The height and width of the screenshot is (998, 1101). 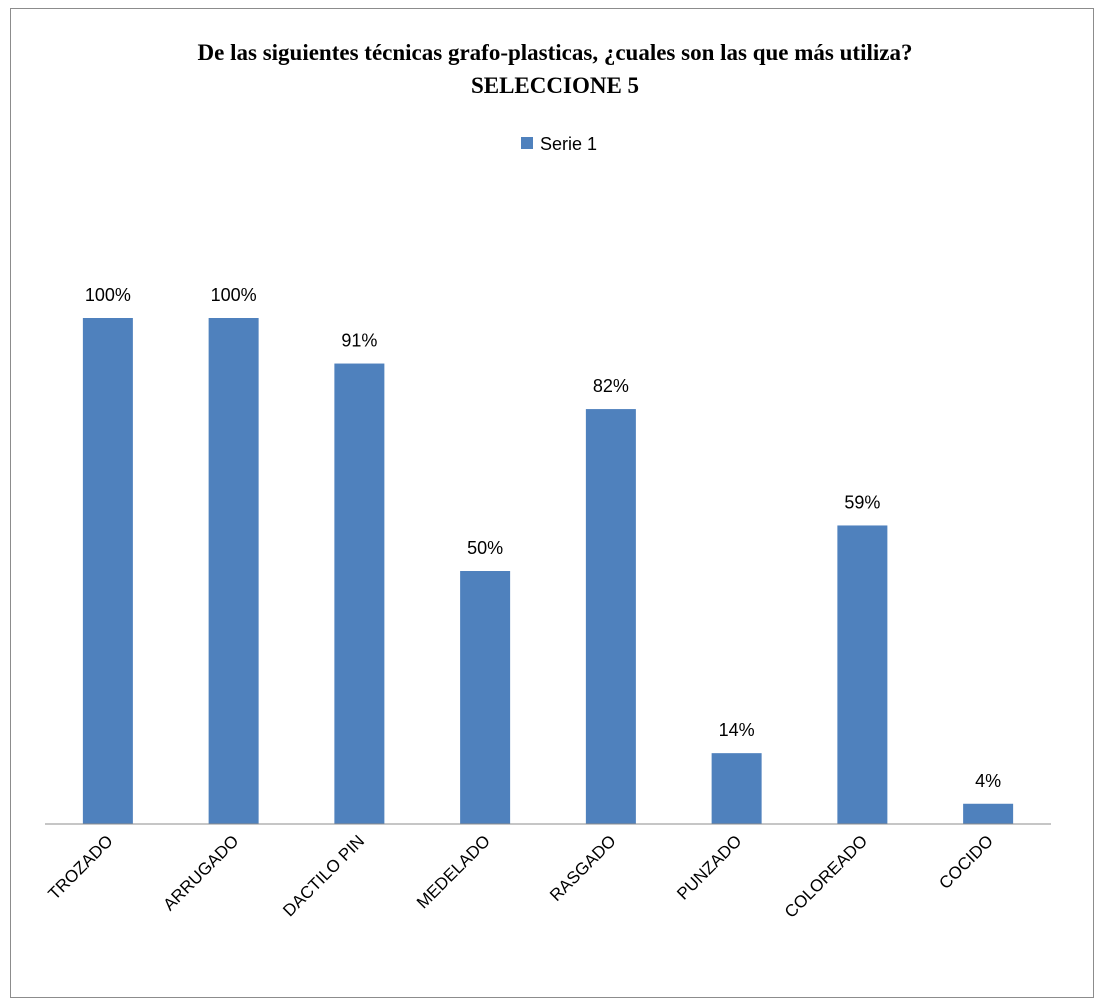 What do you see at coordinates (709, 867) in the screenshot?
I see `x-tick-label: PUNZADO` at bounding box center [709, 867].